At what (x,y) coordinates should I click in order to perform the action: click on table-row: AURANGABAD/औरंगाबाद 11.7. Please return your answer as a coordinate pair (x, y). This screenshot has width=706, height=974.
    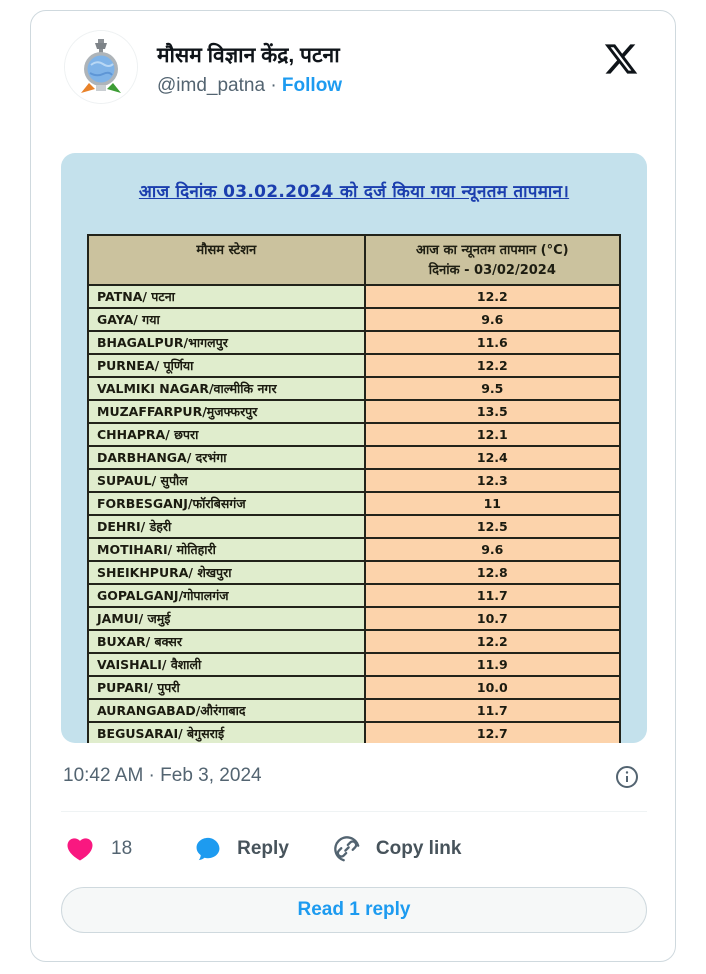
    Looking at the image, I should click on (354, 710).